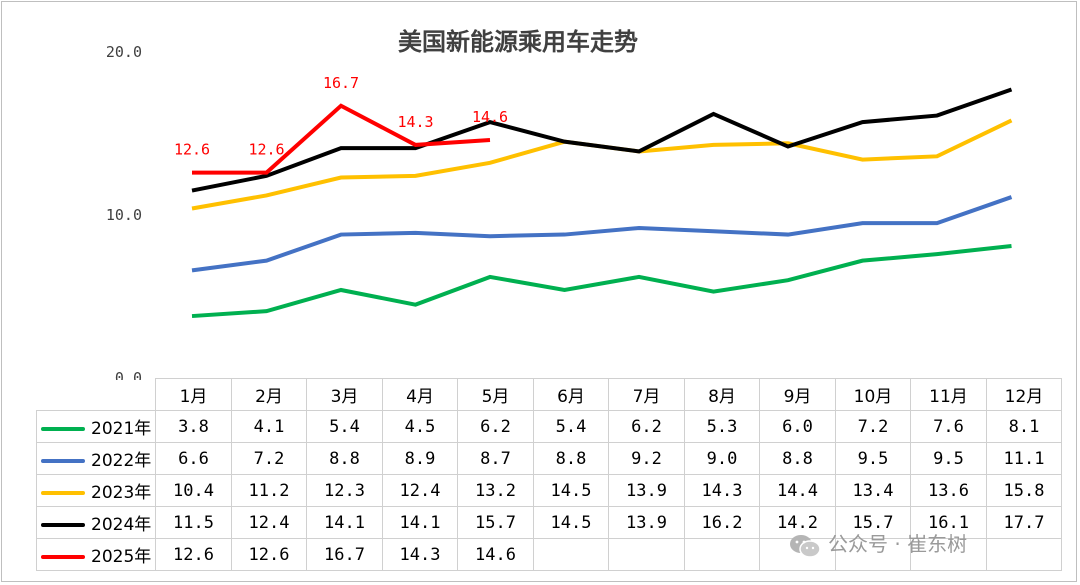 The width and height of the screenshot is (1080, 585). What do you see at coordinates (1024, 394) in the screenshot?
I see `month-header: 12月` at bounding box center [1024, 394].